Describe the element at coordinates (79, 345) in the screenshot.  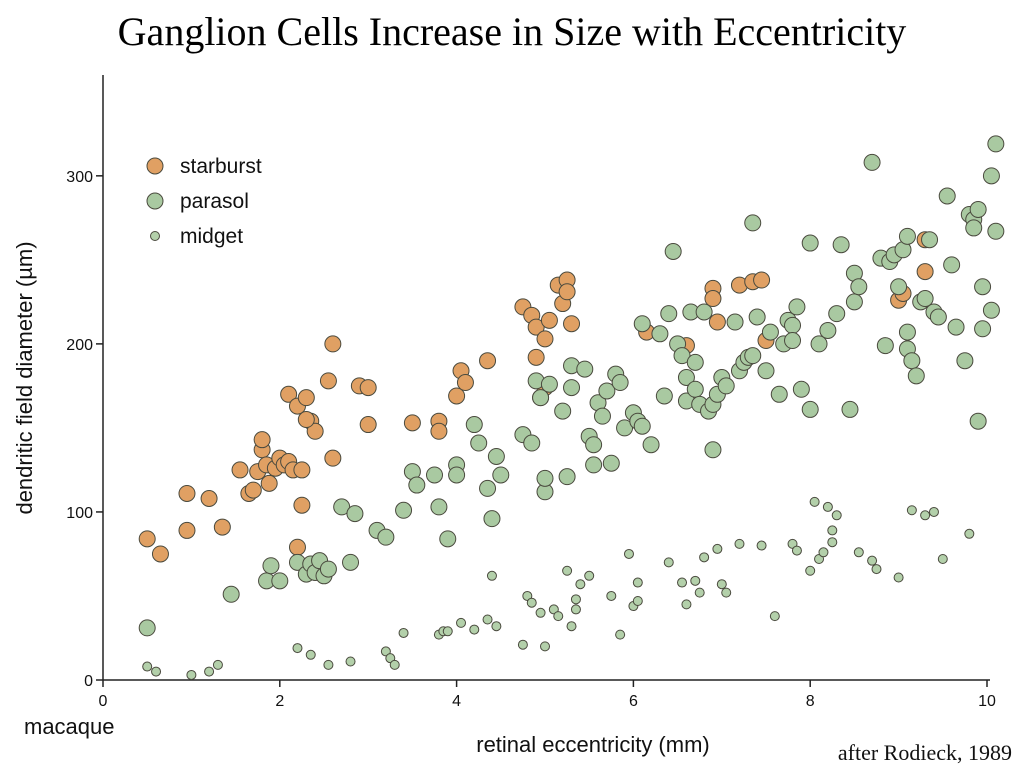
I see `y-tick-label: 200` at that location.